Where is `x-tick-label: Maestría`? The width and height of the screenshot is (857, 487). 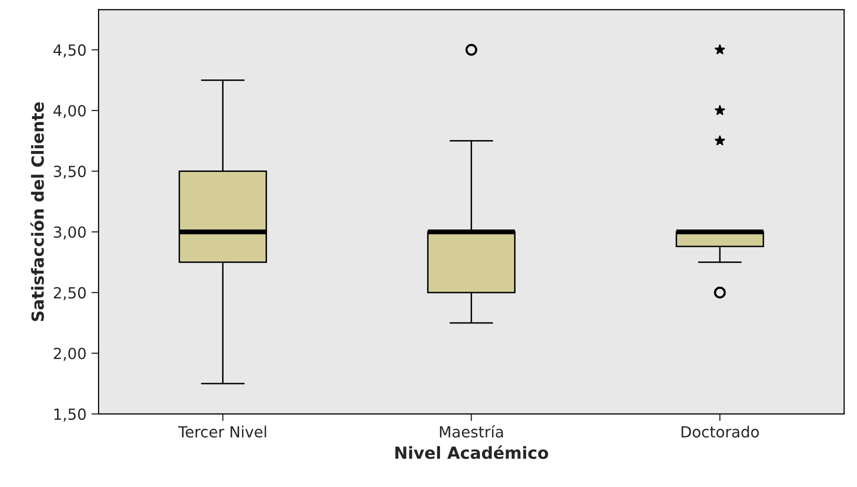 x-tick-label: Maestría is located at coordinates (471, 431).